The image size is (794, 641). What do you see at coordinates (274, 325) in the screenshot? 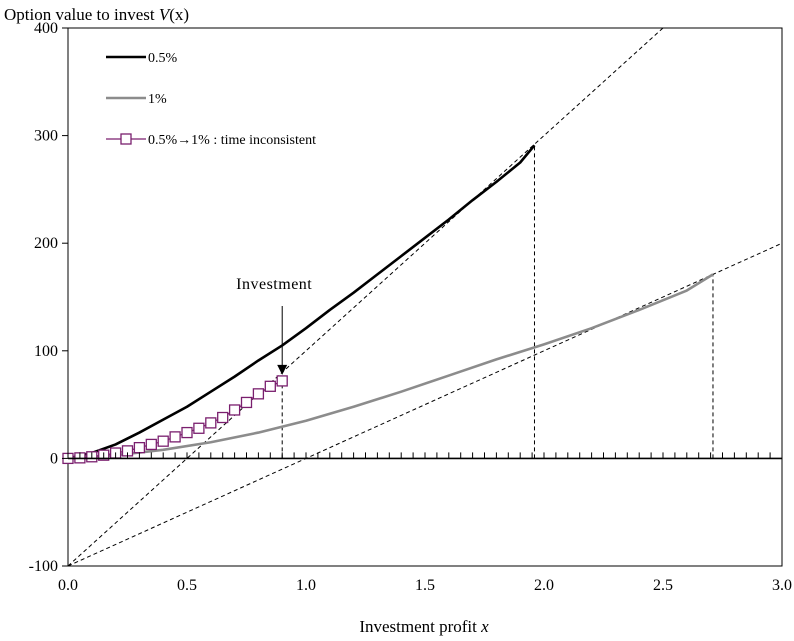
I see `annotation: Investment` at bounding box center [274, 325].